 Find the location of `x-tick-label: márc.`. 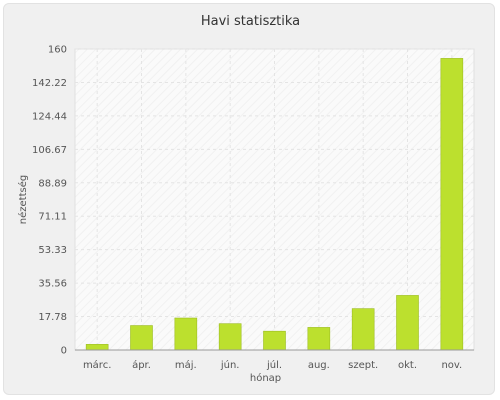

x-tick-label: márc. is located at coordinates (97, 365).